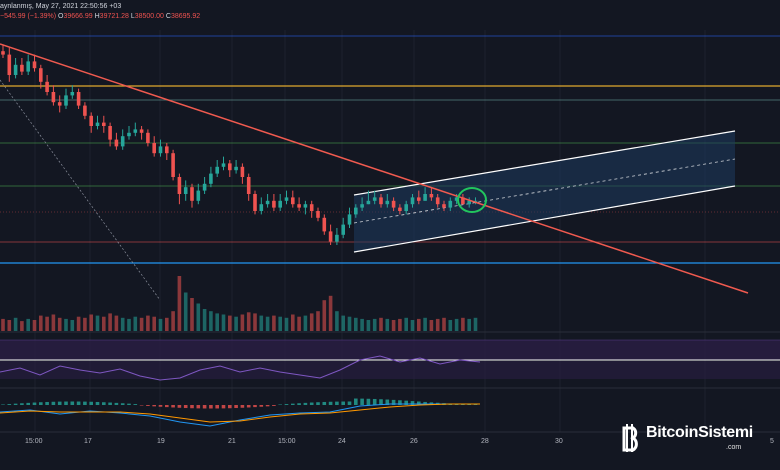  Describe the element at coordinates (544, 163) in the screenshot. I see `channel-upper-line` at that location.